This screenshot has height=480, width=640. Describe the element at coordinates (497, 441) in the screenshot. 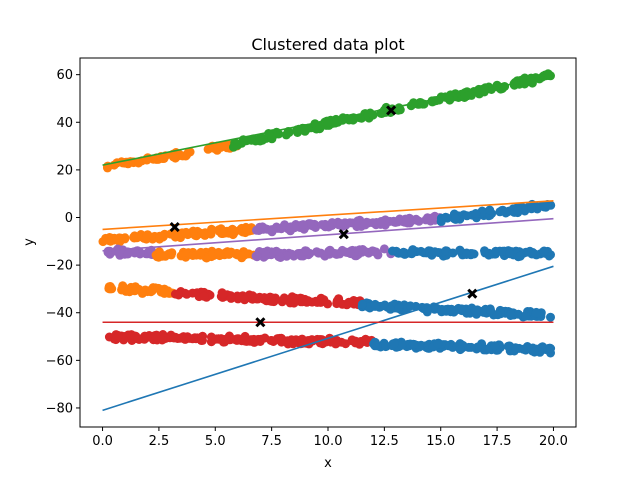

I see `x-tick-label: 17.5` at that location.